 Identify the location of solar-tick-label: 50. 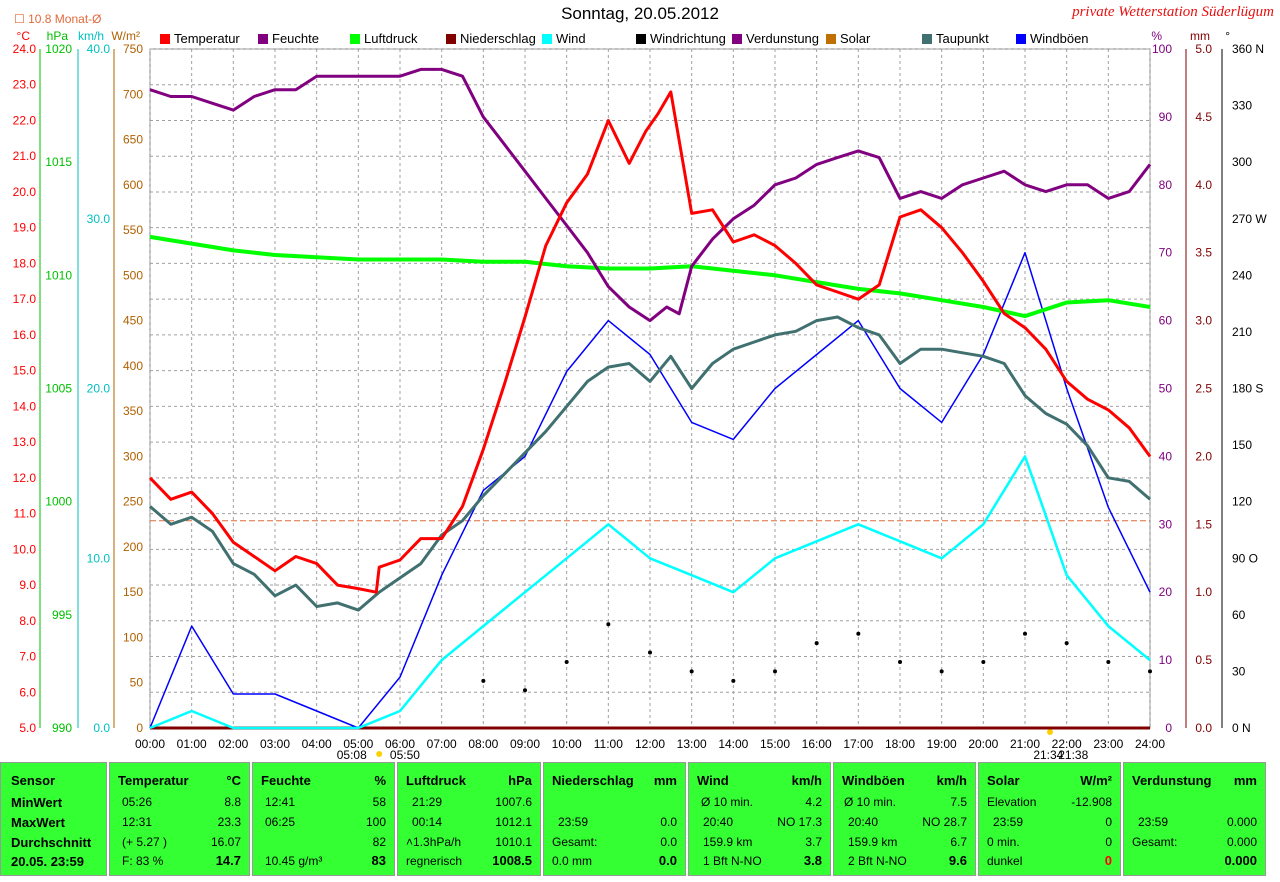
(137, 683).